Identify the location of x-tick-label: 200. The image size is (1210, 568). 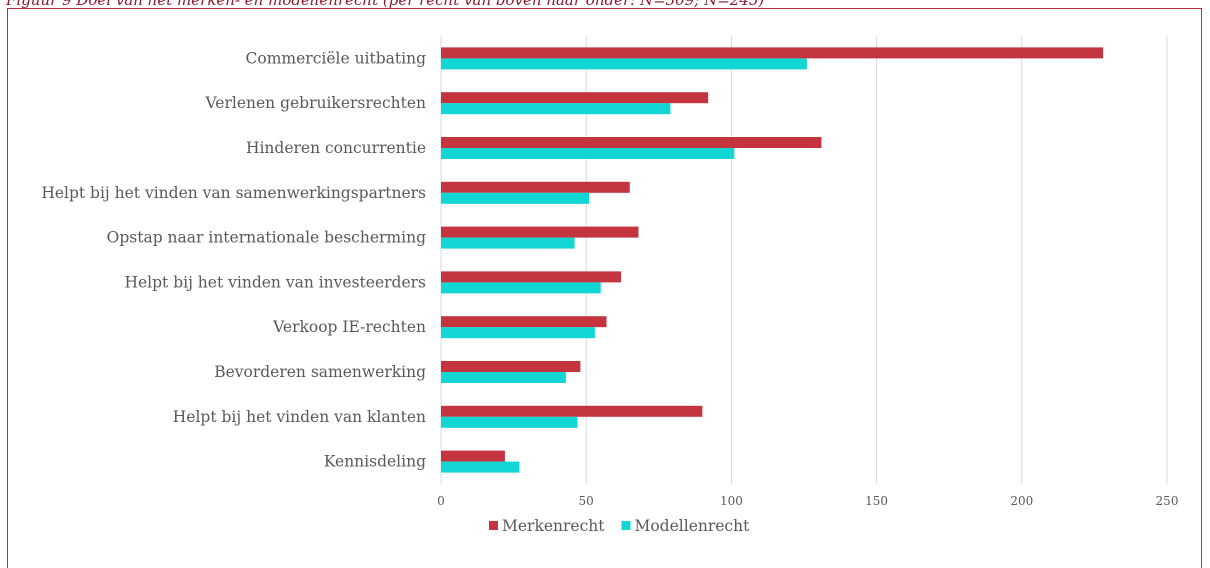
(1021, 501).